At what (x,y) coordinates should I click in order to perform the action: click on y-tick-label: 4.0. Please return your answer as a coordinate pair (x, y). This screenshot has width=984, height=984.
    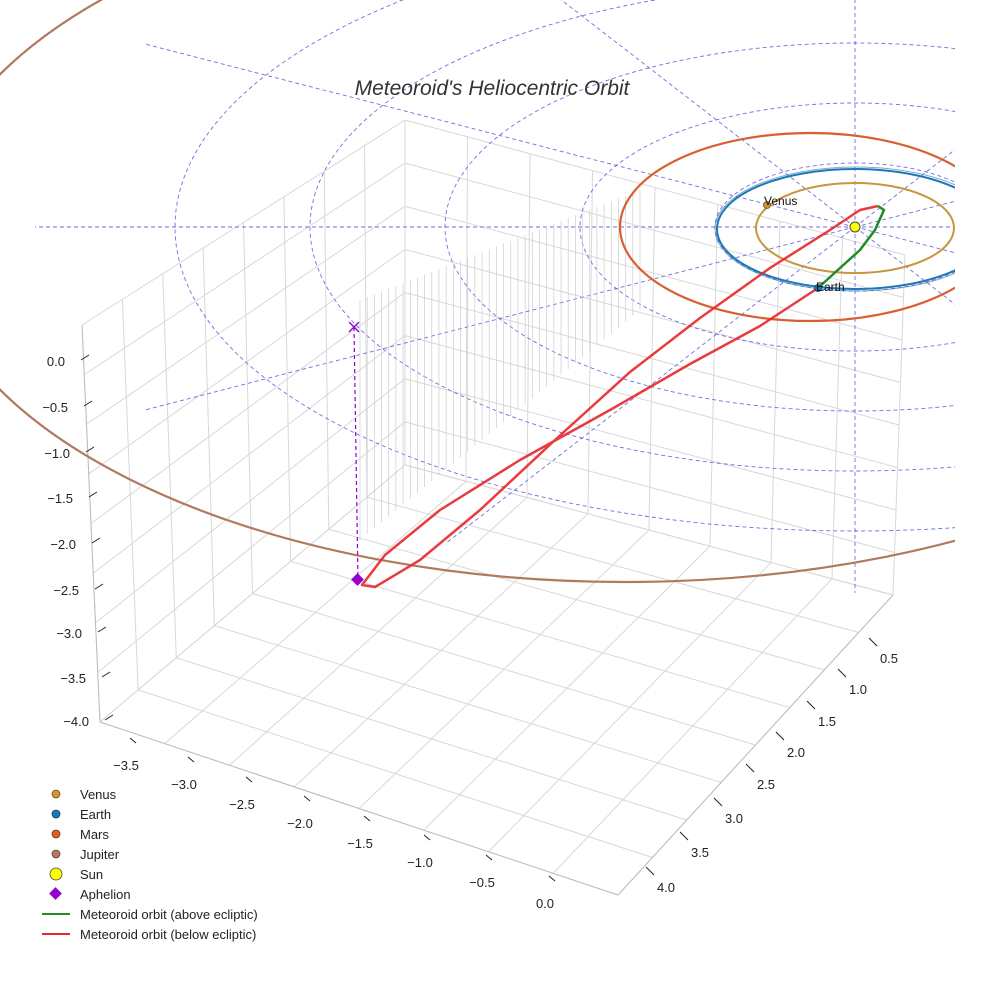
    Looking at the image, I should click on (666, 887).